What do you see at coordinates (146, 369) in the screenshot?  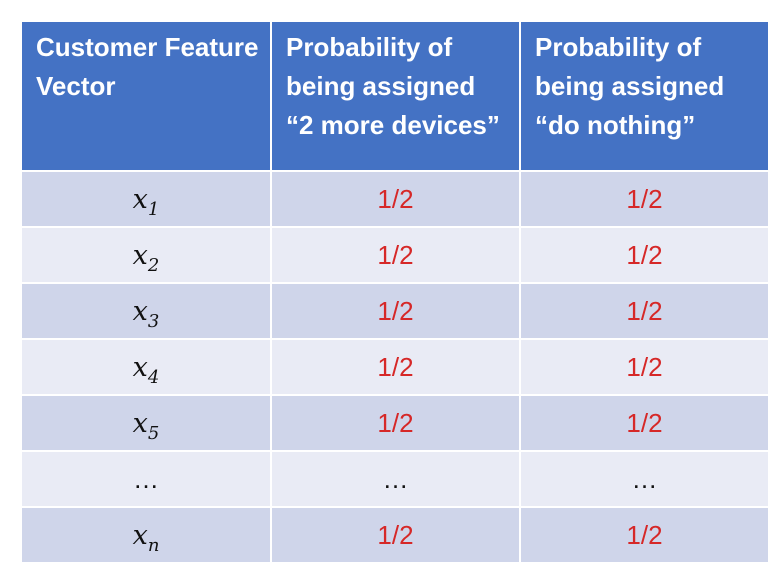 I see `feature-variable: x4` at bounding box center [146, 369].